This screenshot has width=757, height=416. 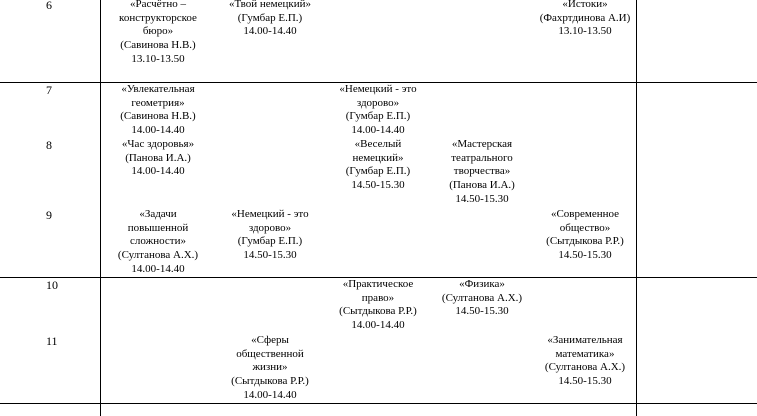 What do you see at coordinates (378, 297) in the screenshot?
I see `entry-line: право»` at bounding box center [378, 297].